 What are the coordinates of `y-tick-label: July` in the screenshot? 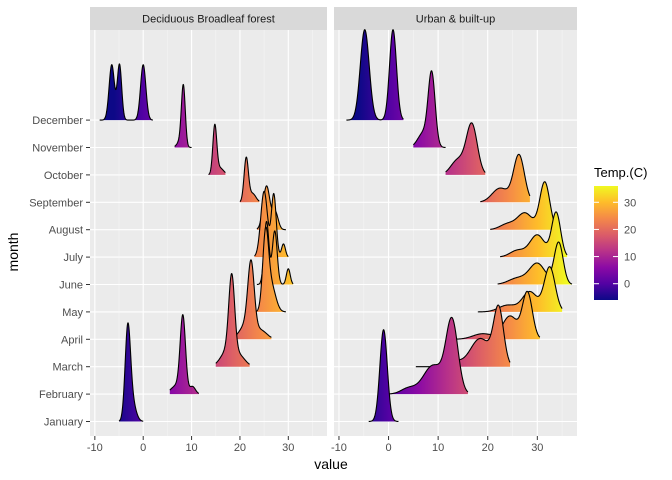 It's located at (73, 258).